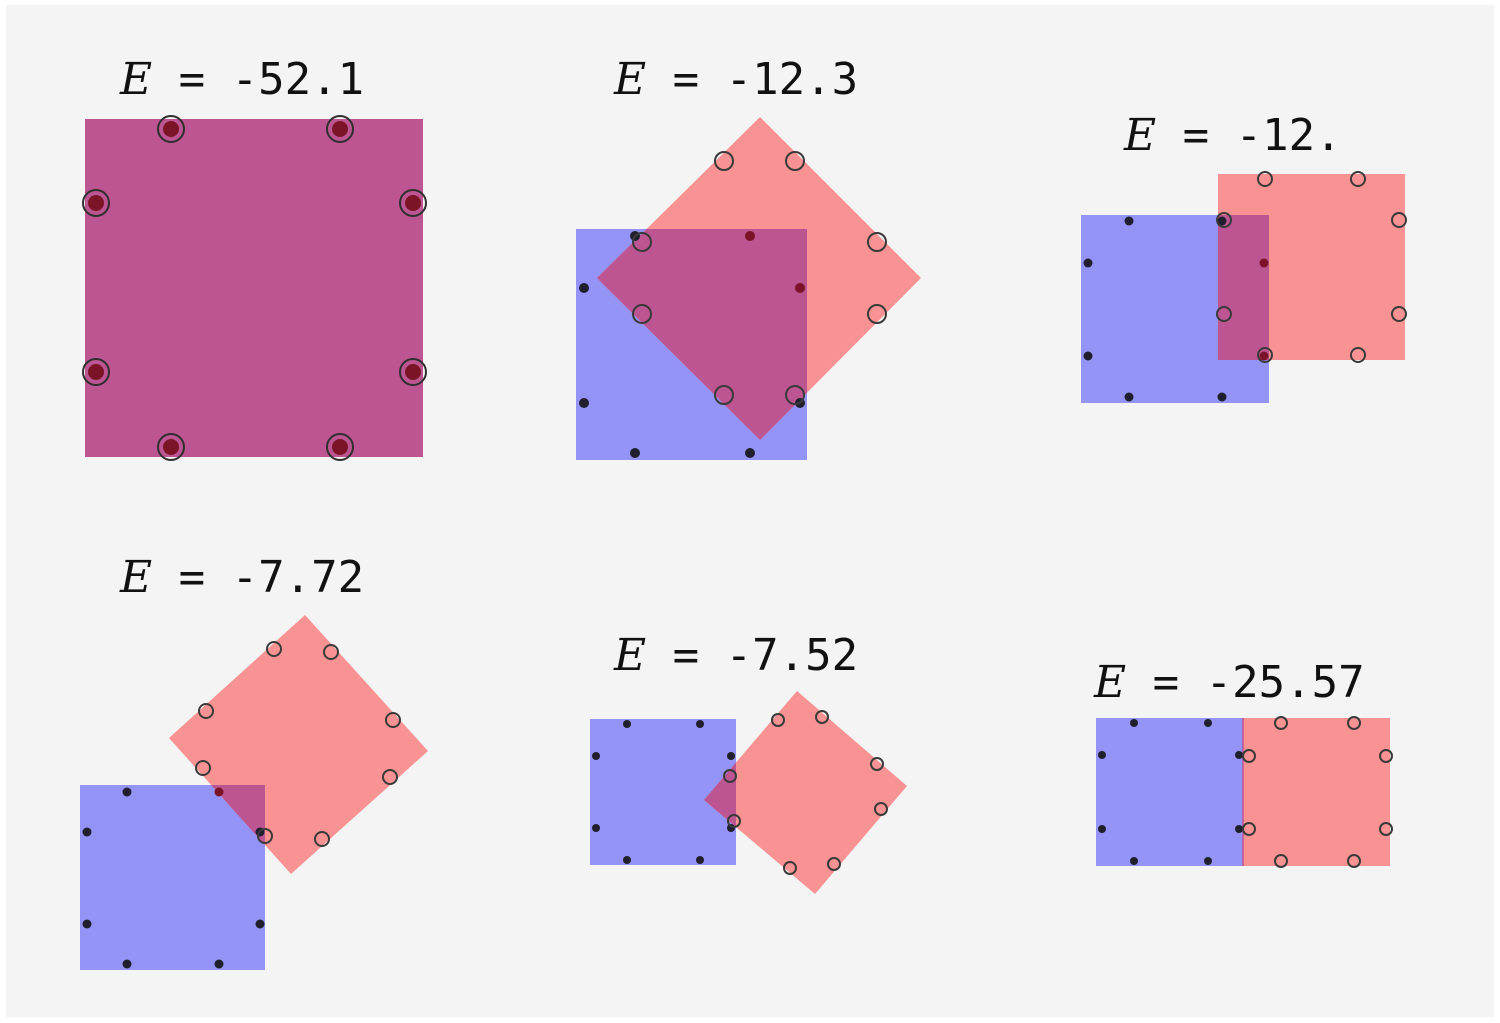 This screenshot has height=1023, width=1500. What do you see at coordinates (238, 815) in the screenshot?
I see `panel-4-overlap` at bounding box center [238, 815].